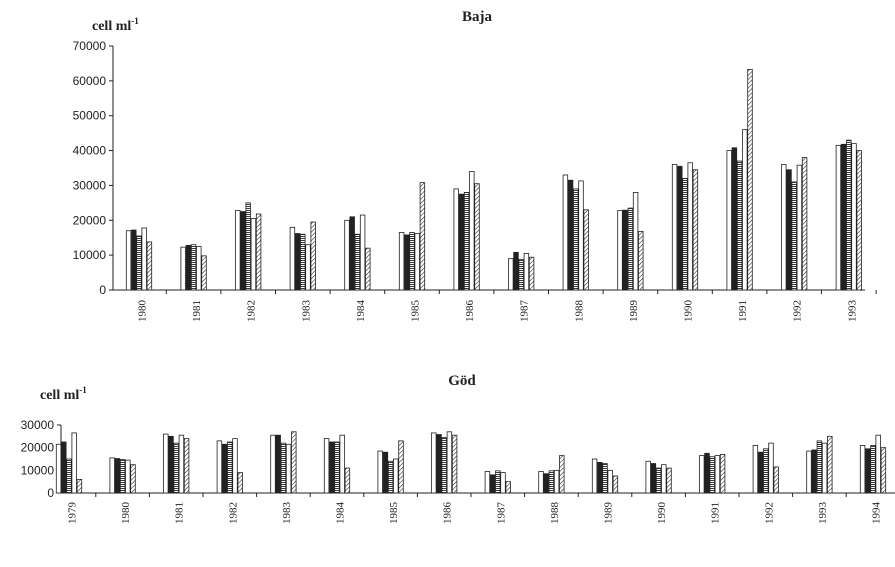 This screenshot has width=895, height=567. Describe the element at coordinates (477, 17) in the screenshot. I see `chart-title: Baja` at that location.